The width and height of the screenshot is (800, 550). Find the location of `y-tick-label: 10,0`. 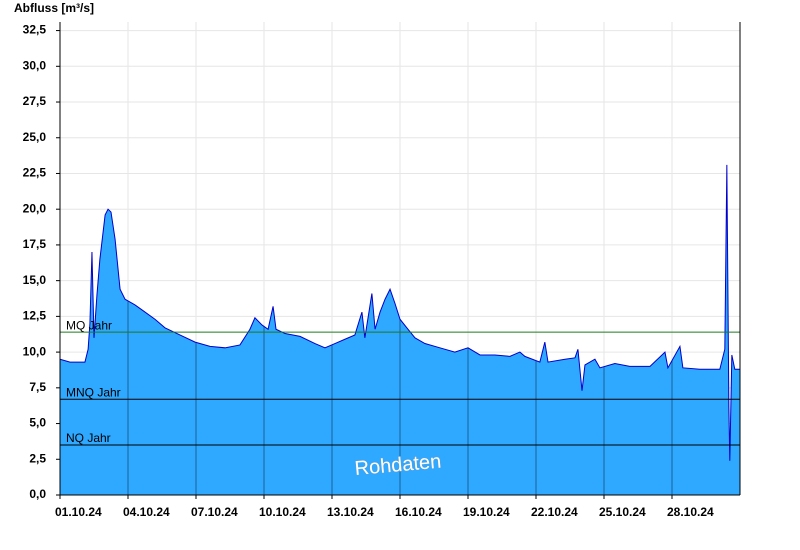

y-tick-label: 10,0 is located at coordinates (35, 351).